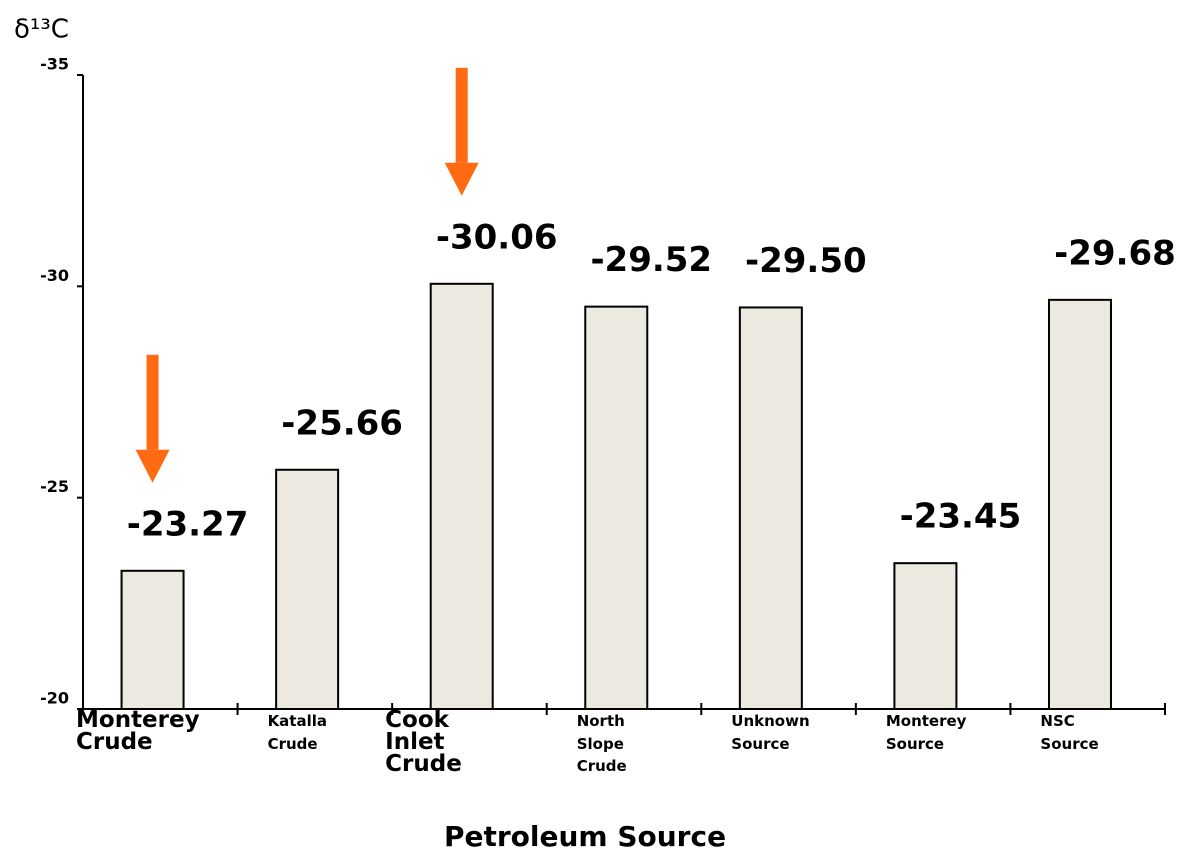 The height and width of the screenshot is (863, 1182). What do you see at coordinates (651, 260) in the screenshot?
I see `value-label: -29.52` at bounding box center [651, 260].